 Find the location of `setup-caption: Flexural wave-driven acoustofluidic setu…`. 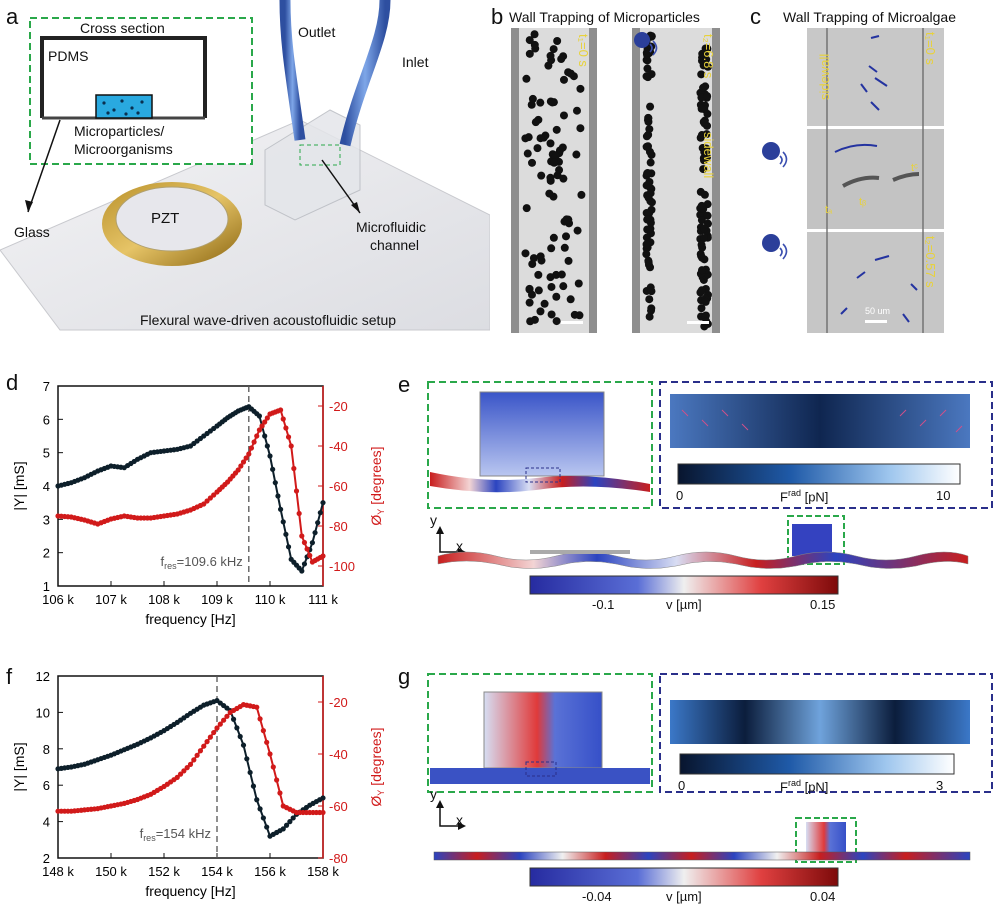

setup-caption: Flexural wave-driven acoustofluidic setu… is located at coordinates (268, 320).